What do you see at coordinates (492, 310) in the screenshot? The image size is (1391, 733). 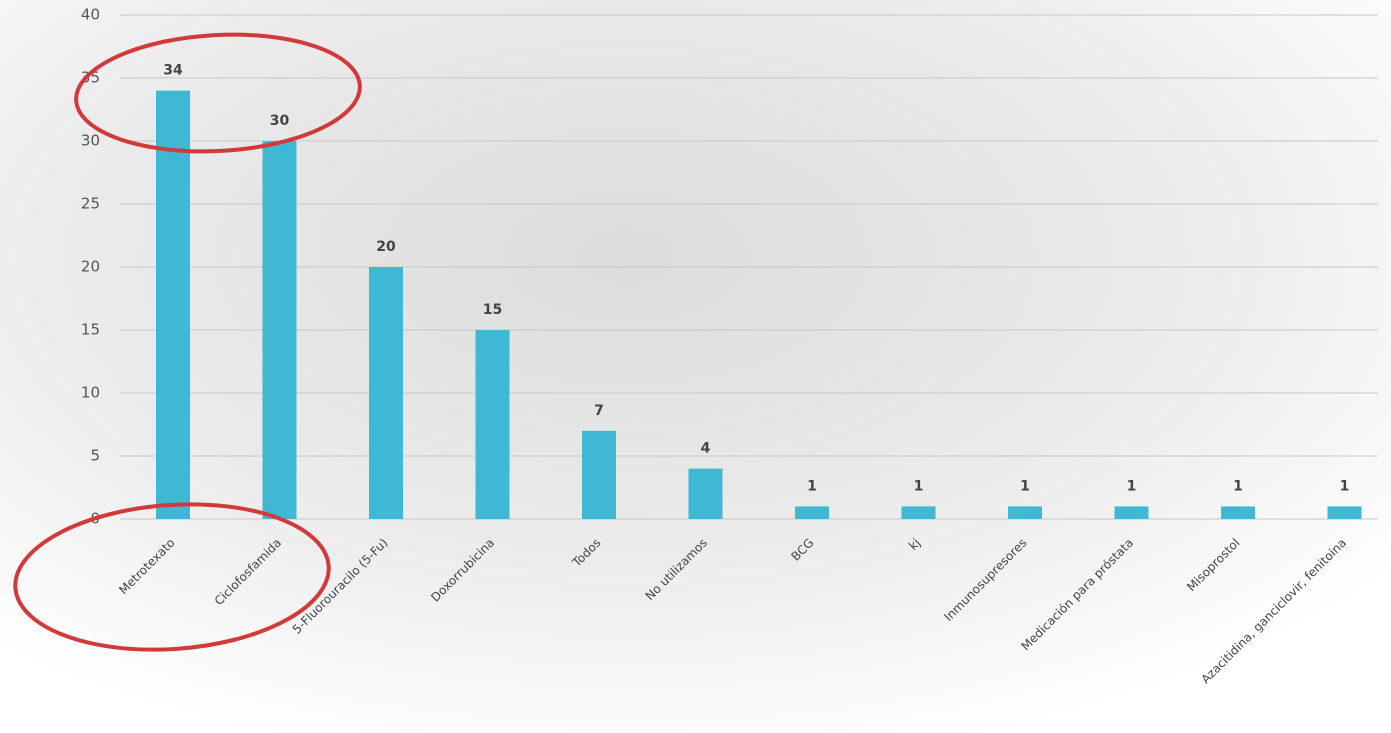 I see `value-label: 15` at bounding box center [492, 310].